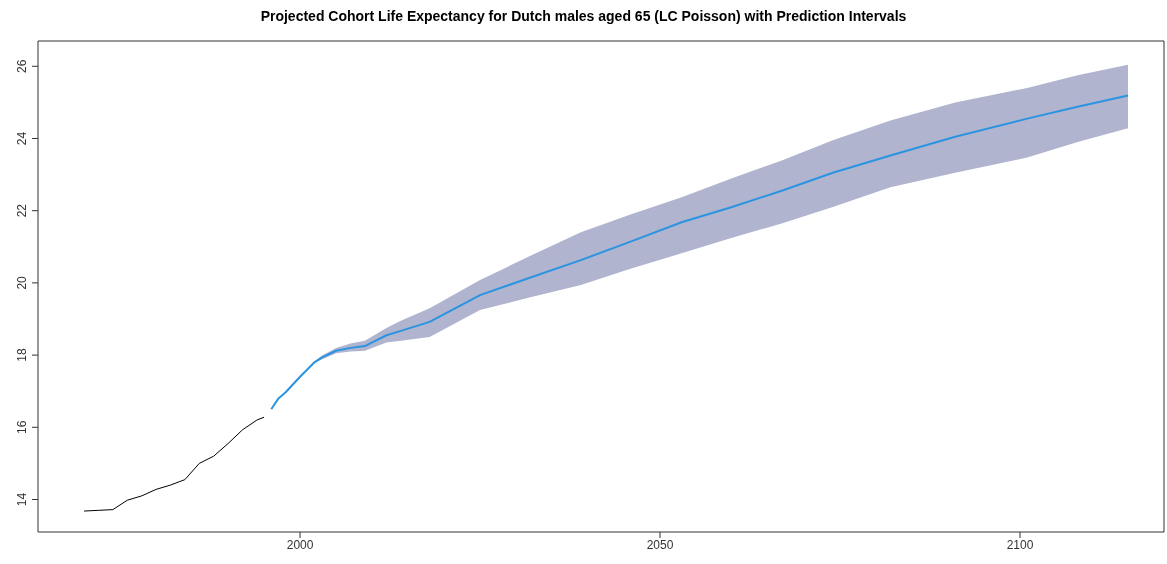 The image size is (1167, 564). I want to click on chart-title: Projected Cohort Life Expectancy for Dutch males aged 65 (LC Poisson) with Prediction Intervals, so click(583, 16).